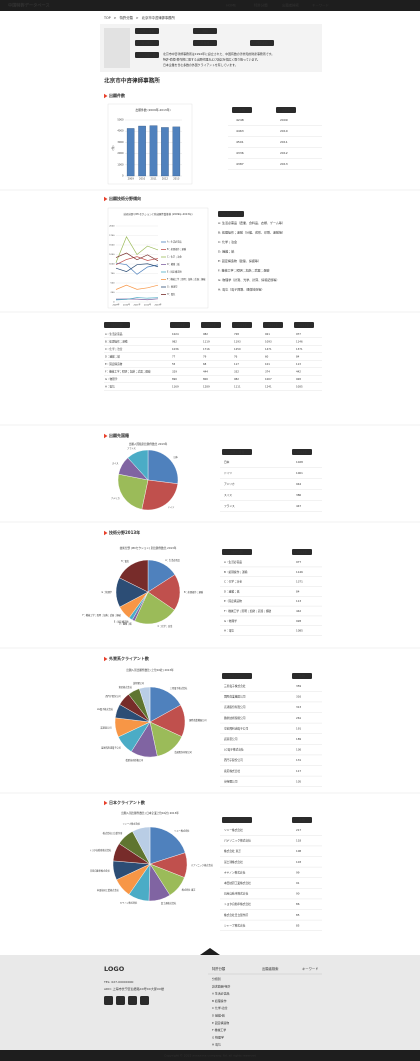 Image resolution: width=420 pixels, height=1061 pixels. I want to click on table-cell: 76, so click(236, 357).